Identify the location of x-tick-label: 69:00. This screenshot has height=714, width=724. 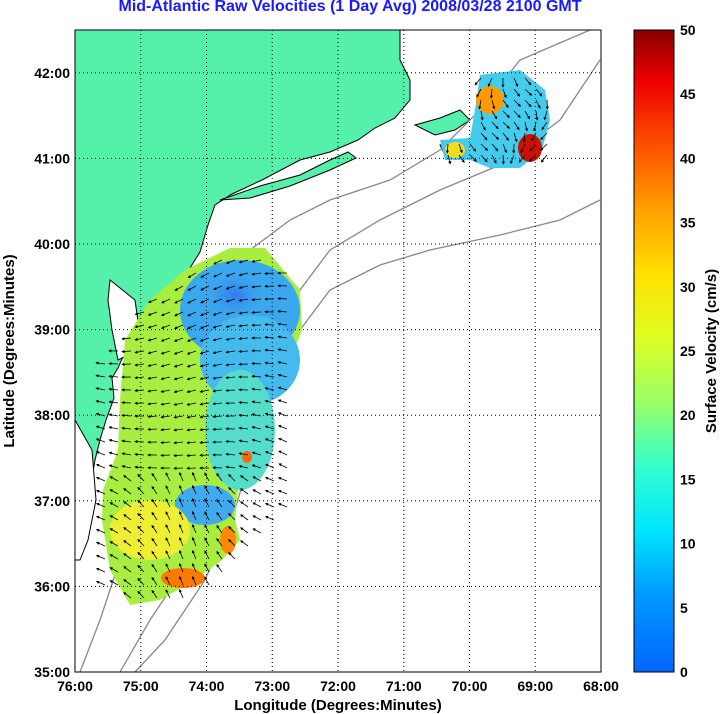
(535, 686).